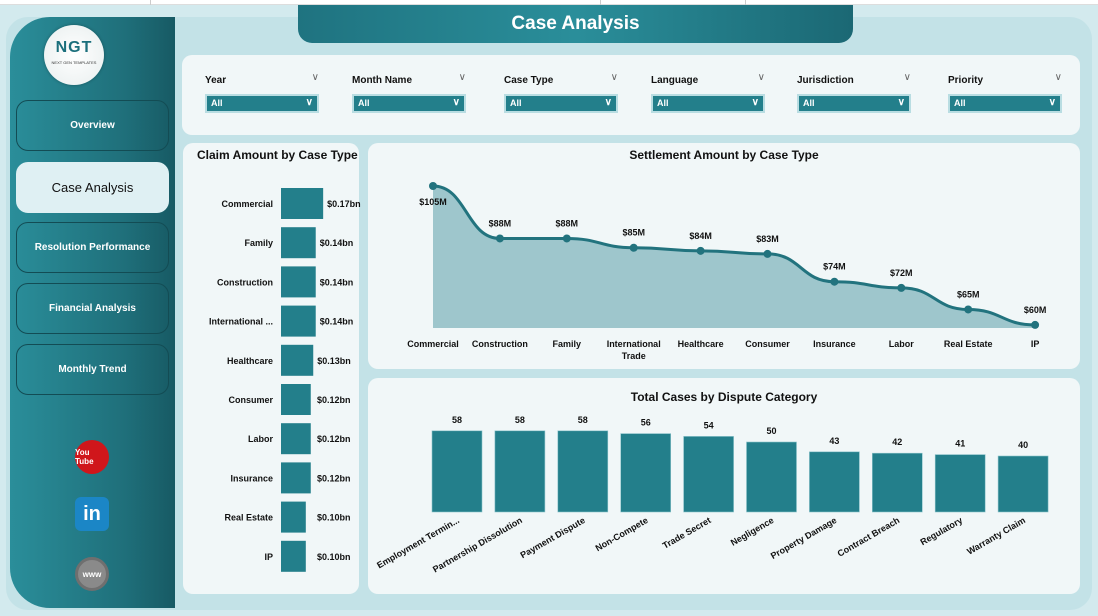 Image resolution: width=1098 pixels, height=616 pixels. I want to click on globe-www-icon: www, so click(92, 574).